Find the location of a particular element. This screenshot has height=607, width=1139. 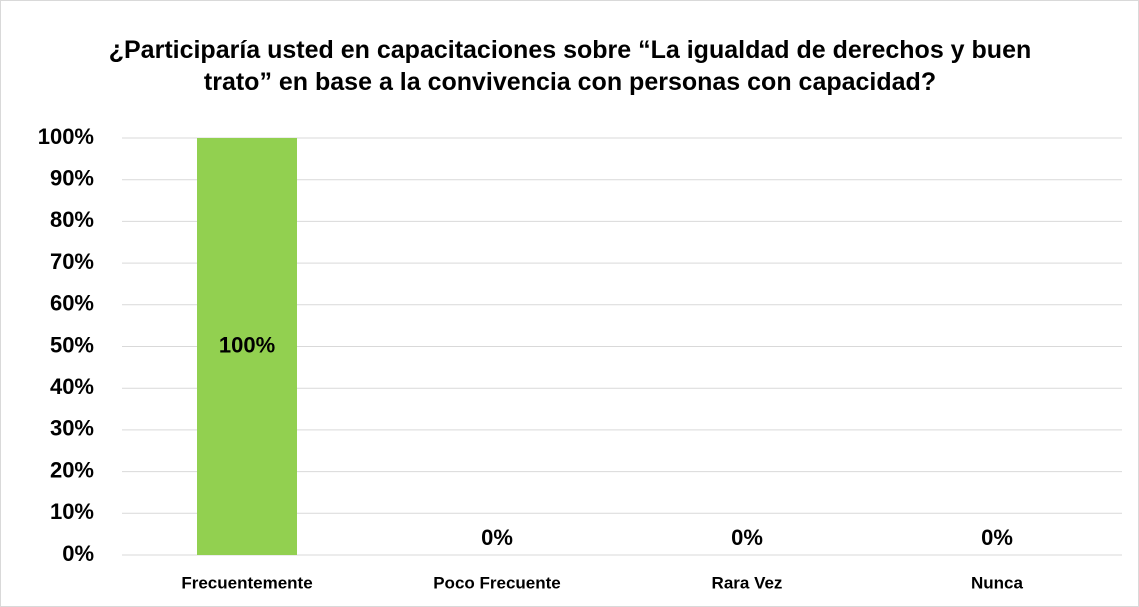

y-tick-label: 30% is located at coordinates (72, 428).